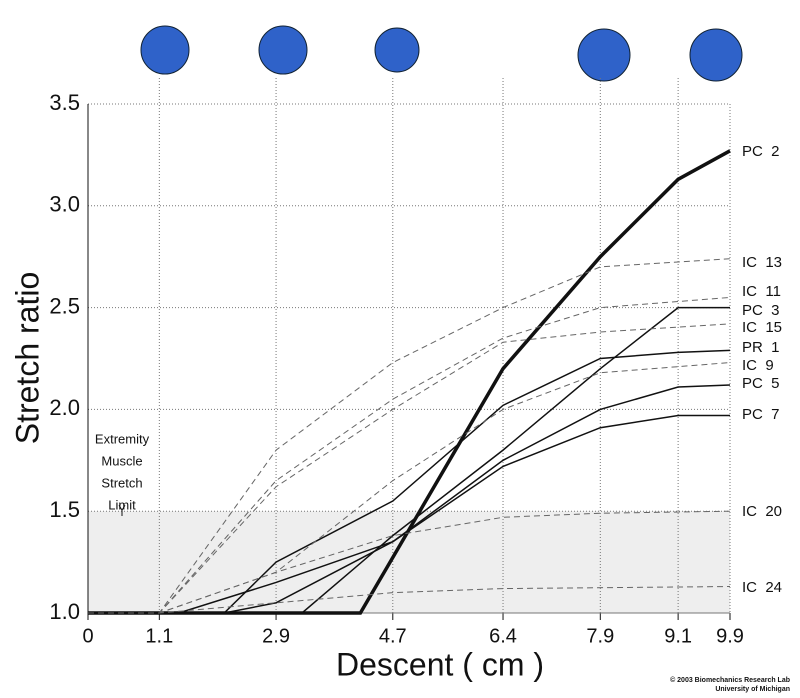 This screenshot has width=800, height=698. What do you see at coordinates (64, 611) in the screenshot?
I see `y-tick-label: 1.0` at bounding box center [64, 611].